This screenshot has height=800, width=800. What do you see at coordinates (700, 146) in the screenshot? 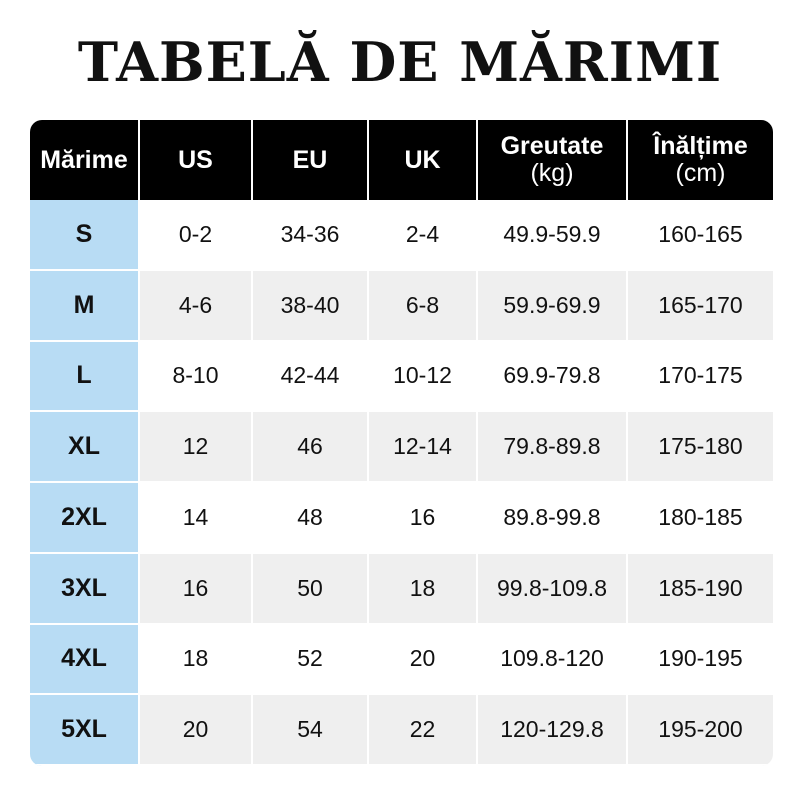
I see `header-height-label: Înălțime` at bounding box center [700, 146].